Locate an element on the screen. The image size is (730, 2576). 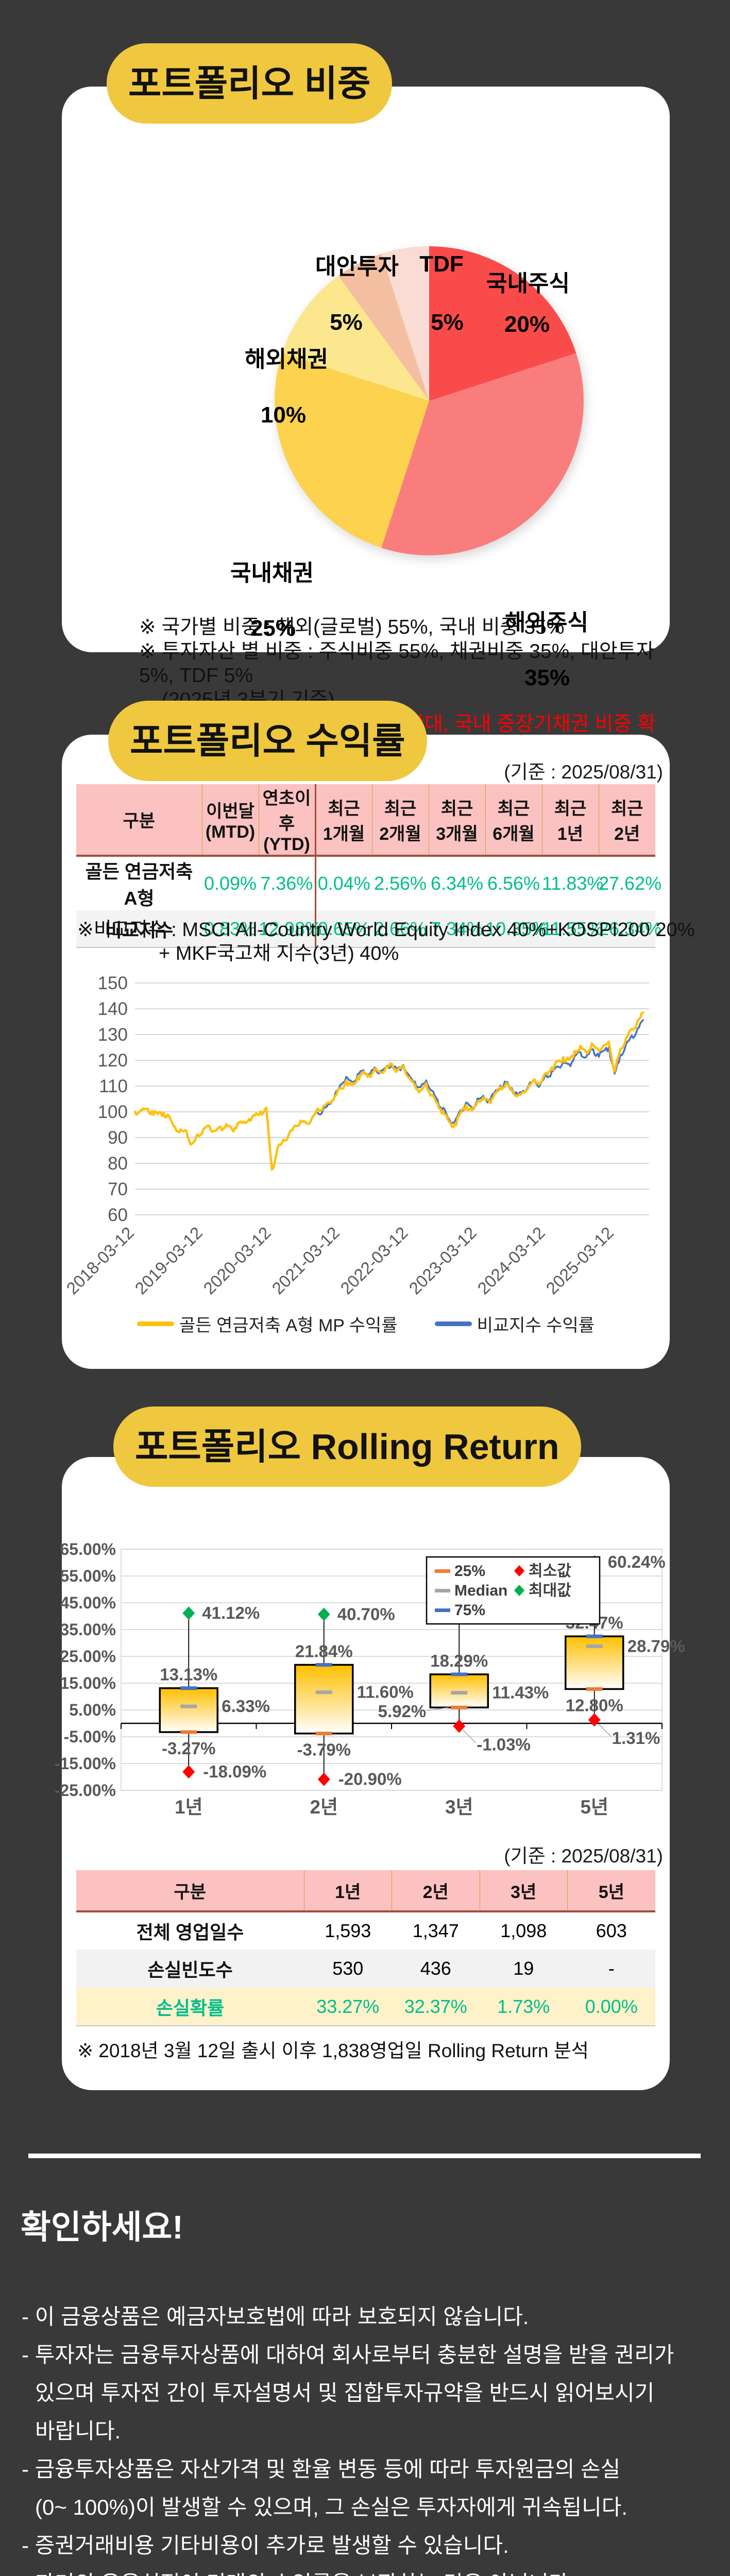
benchmark-note-line2: + MKF국고채 지수(3년) 40% is located at coordinates (279, 953).